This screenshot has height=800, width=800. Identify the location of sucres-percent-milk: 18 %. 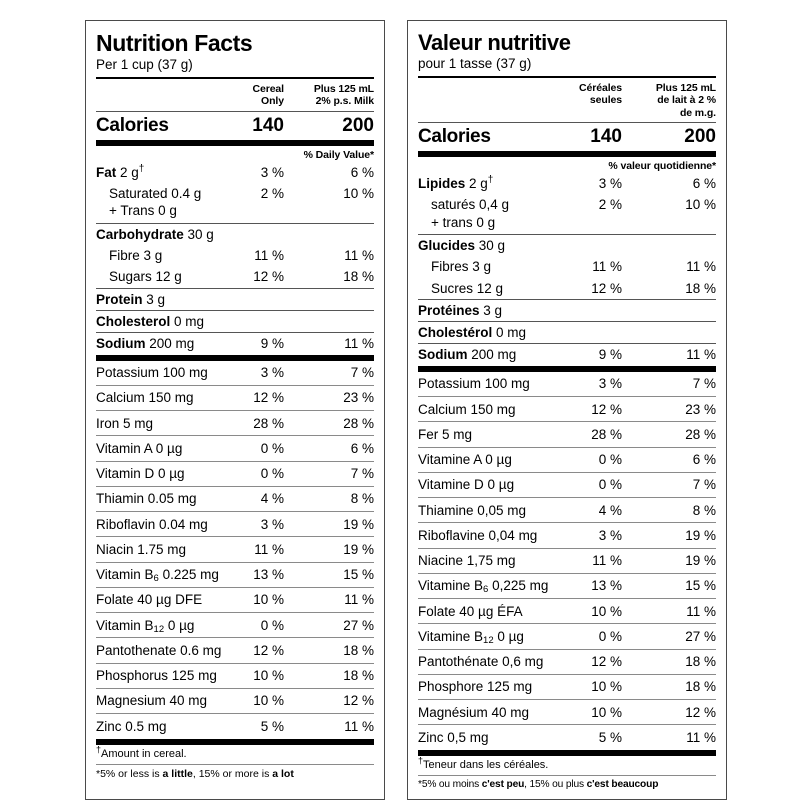
(700, 288).